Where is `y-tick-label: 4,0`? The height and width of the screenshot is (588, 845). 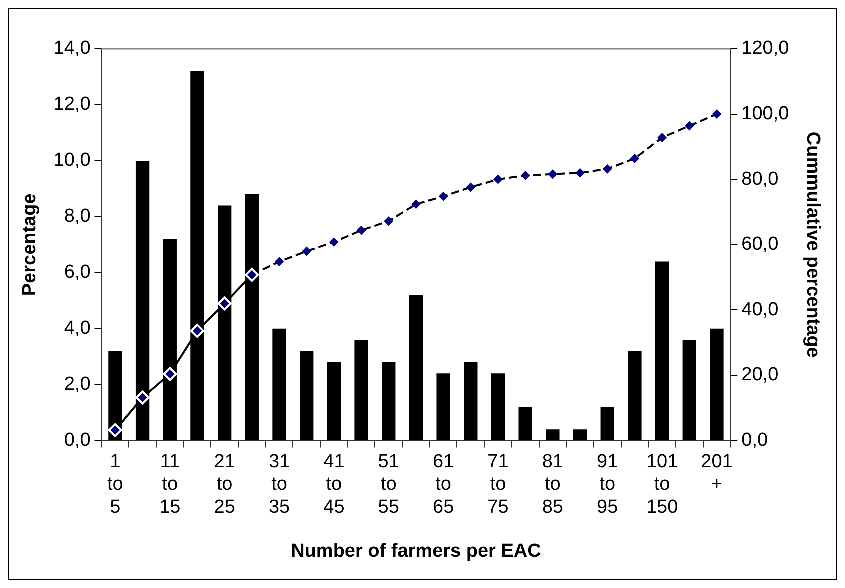
y-tick-label: 4,0 is located at coordinates (77, 329).